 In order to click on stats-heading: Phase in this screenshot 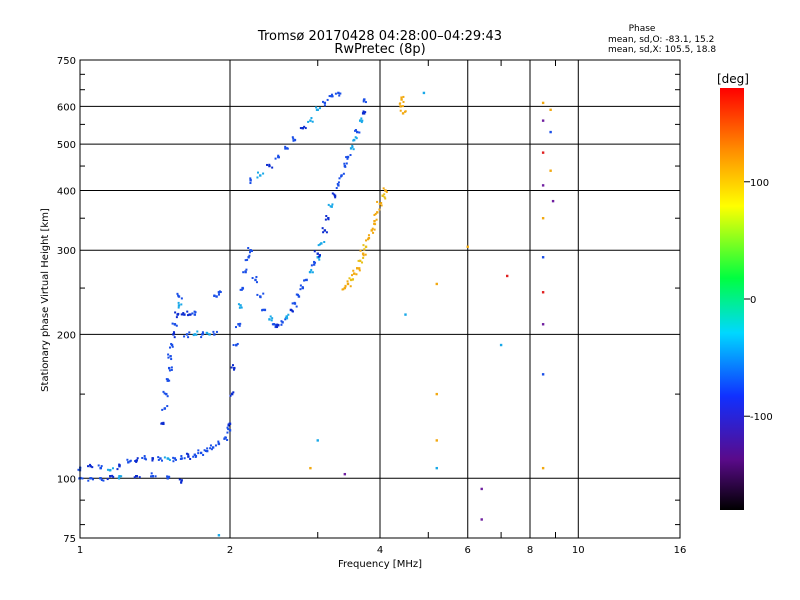, I will do `click(642, 29)`.